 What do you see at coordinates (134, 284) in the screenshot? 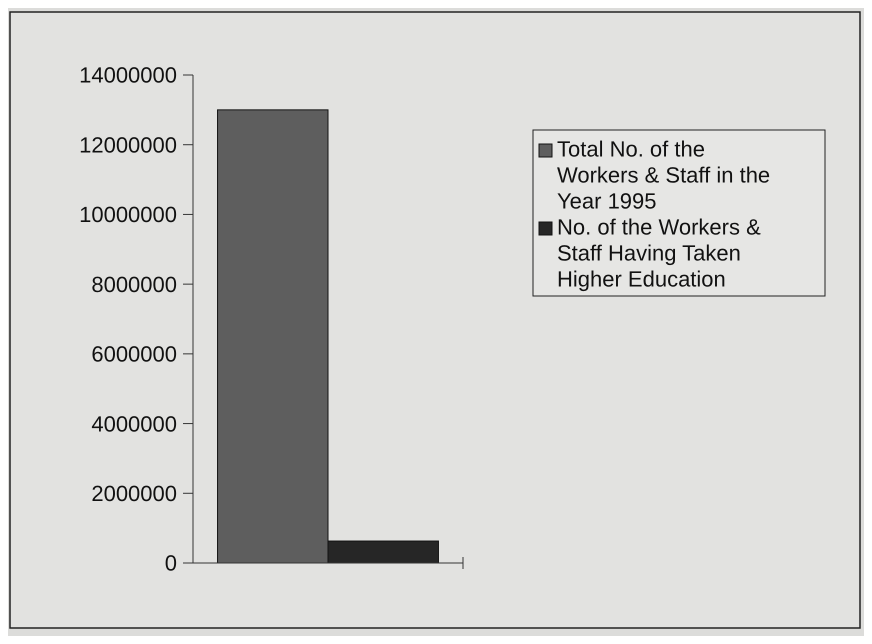
I see `y-tick-label: 8000000` at bounding box center [134, 284].